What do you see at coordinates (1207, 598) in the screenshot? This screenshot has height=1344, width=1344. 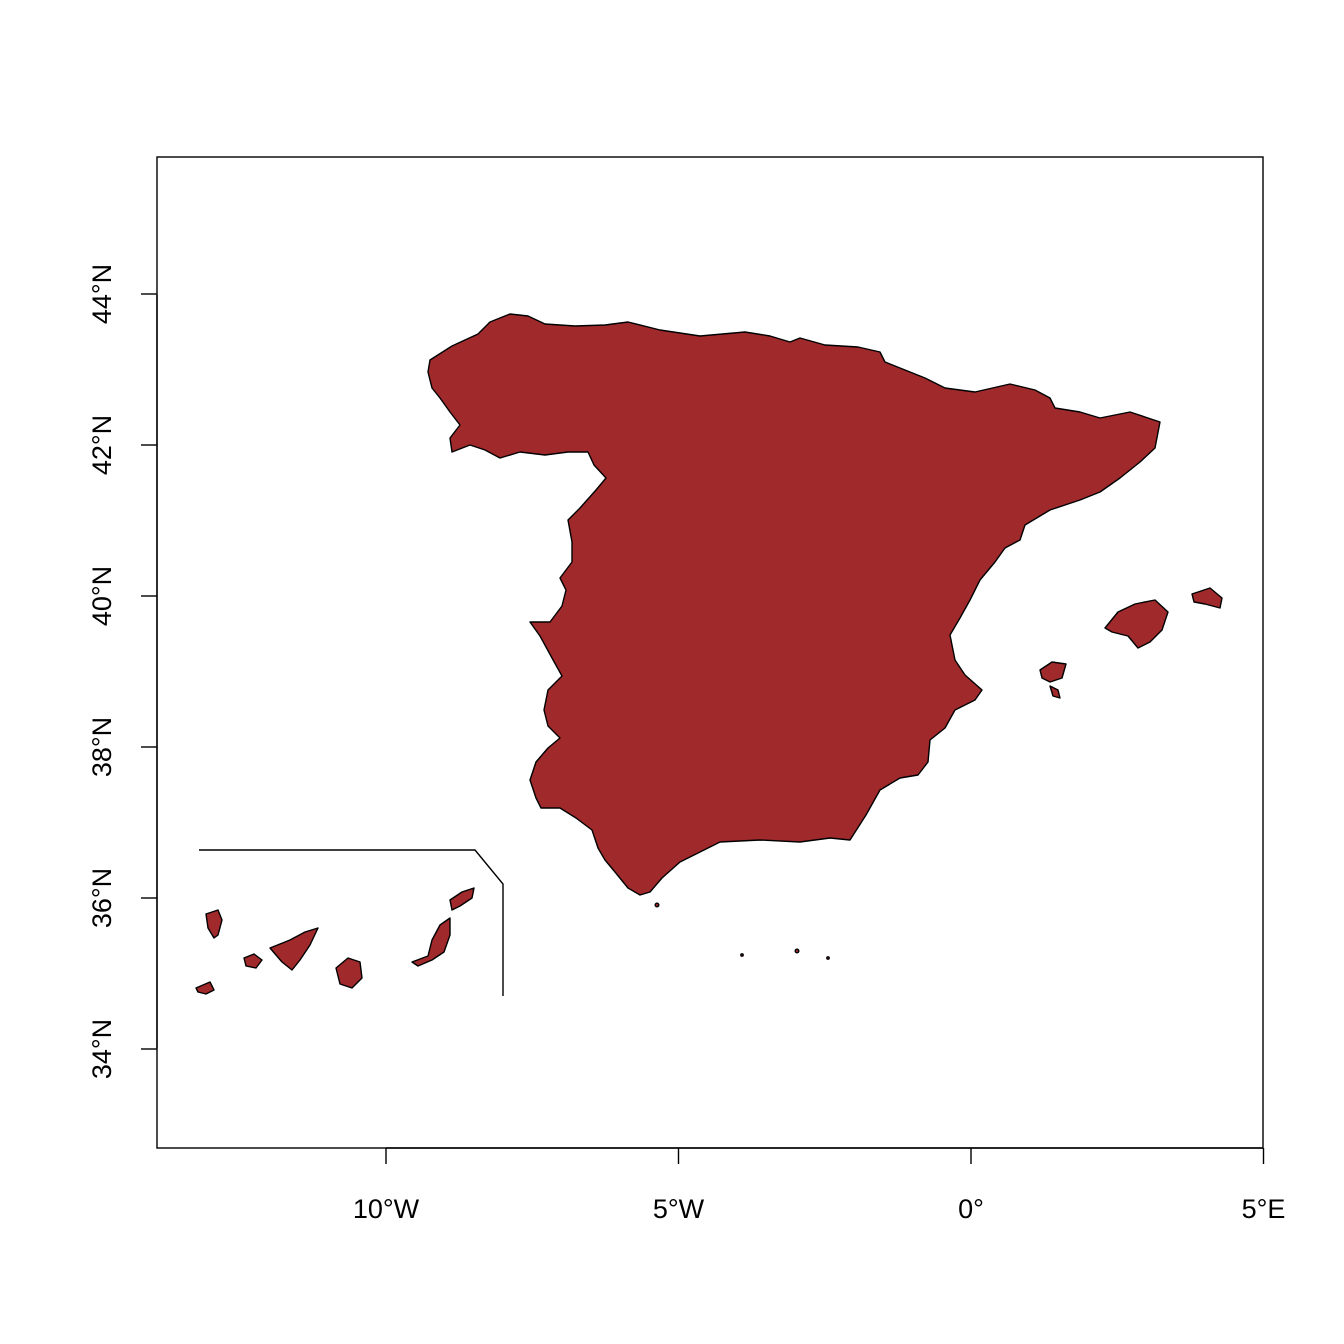 I see `menorca` at bounding box center [1207, 598].